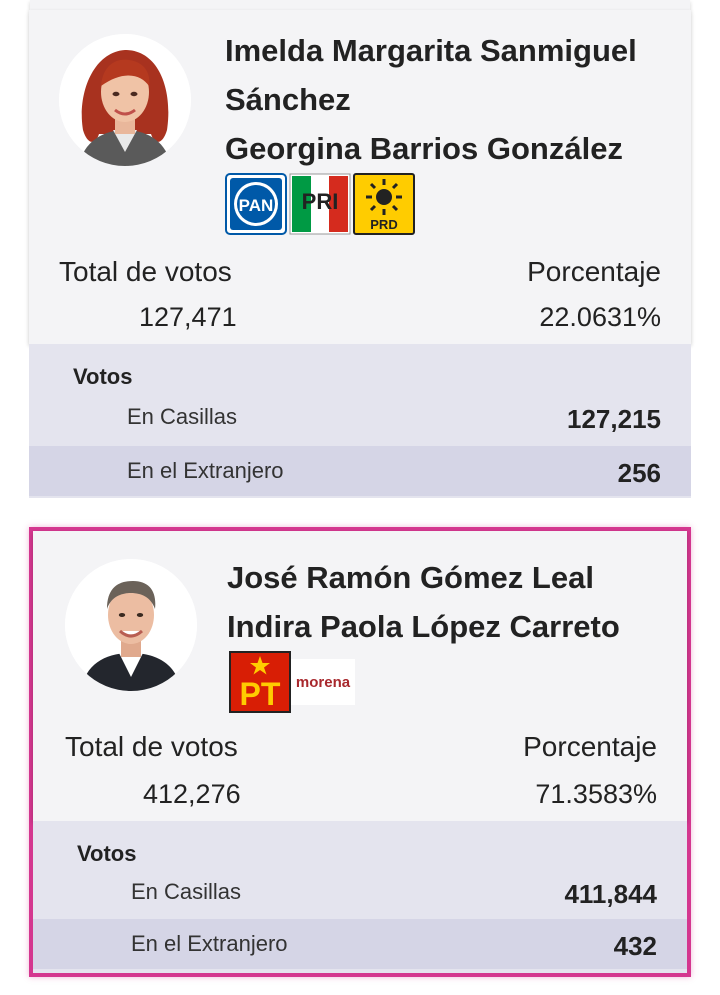 The height and width of the screenshot is (995, 720). I want to click on morena-logo-text: morena, so click(323, 682).